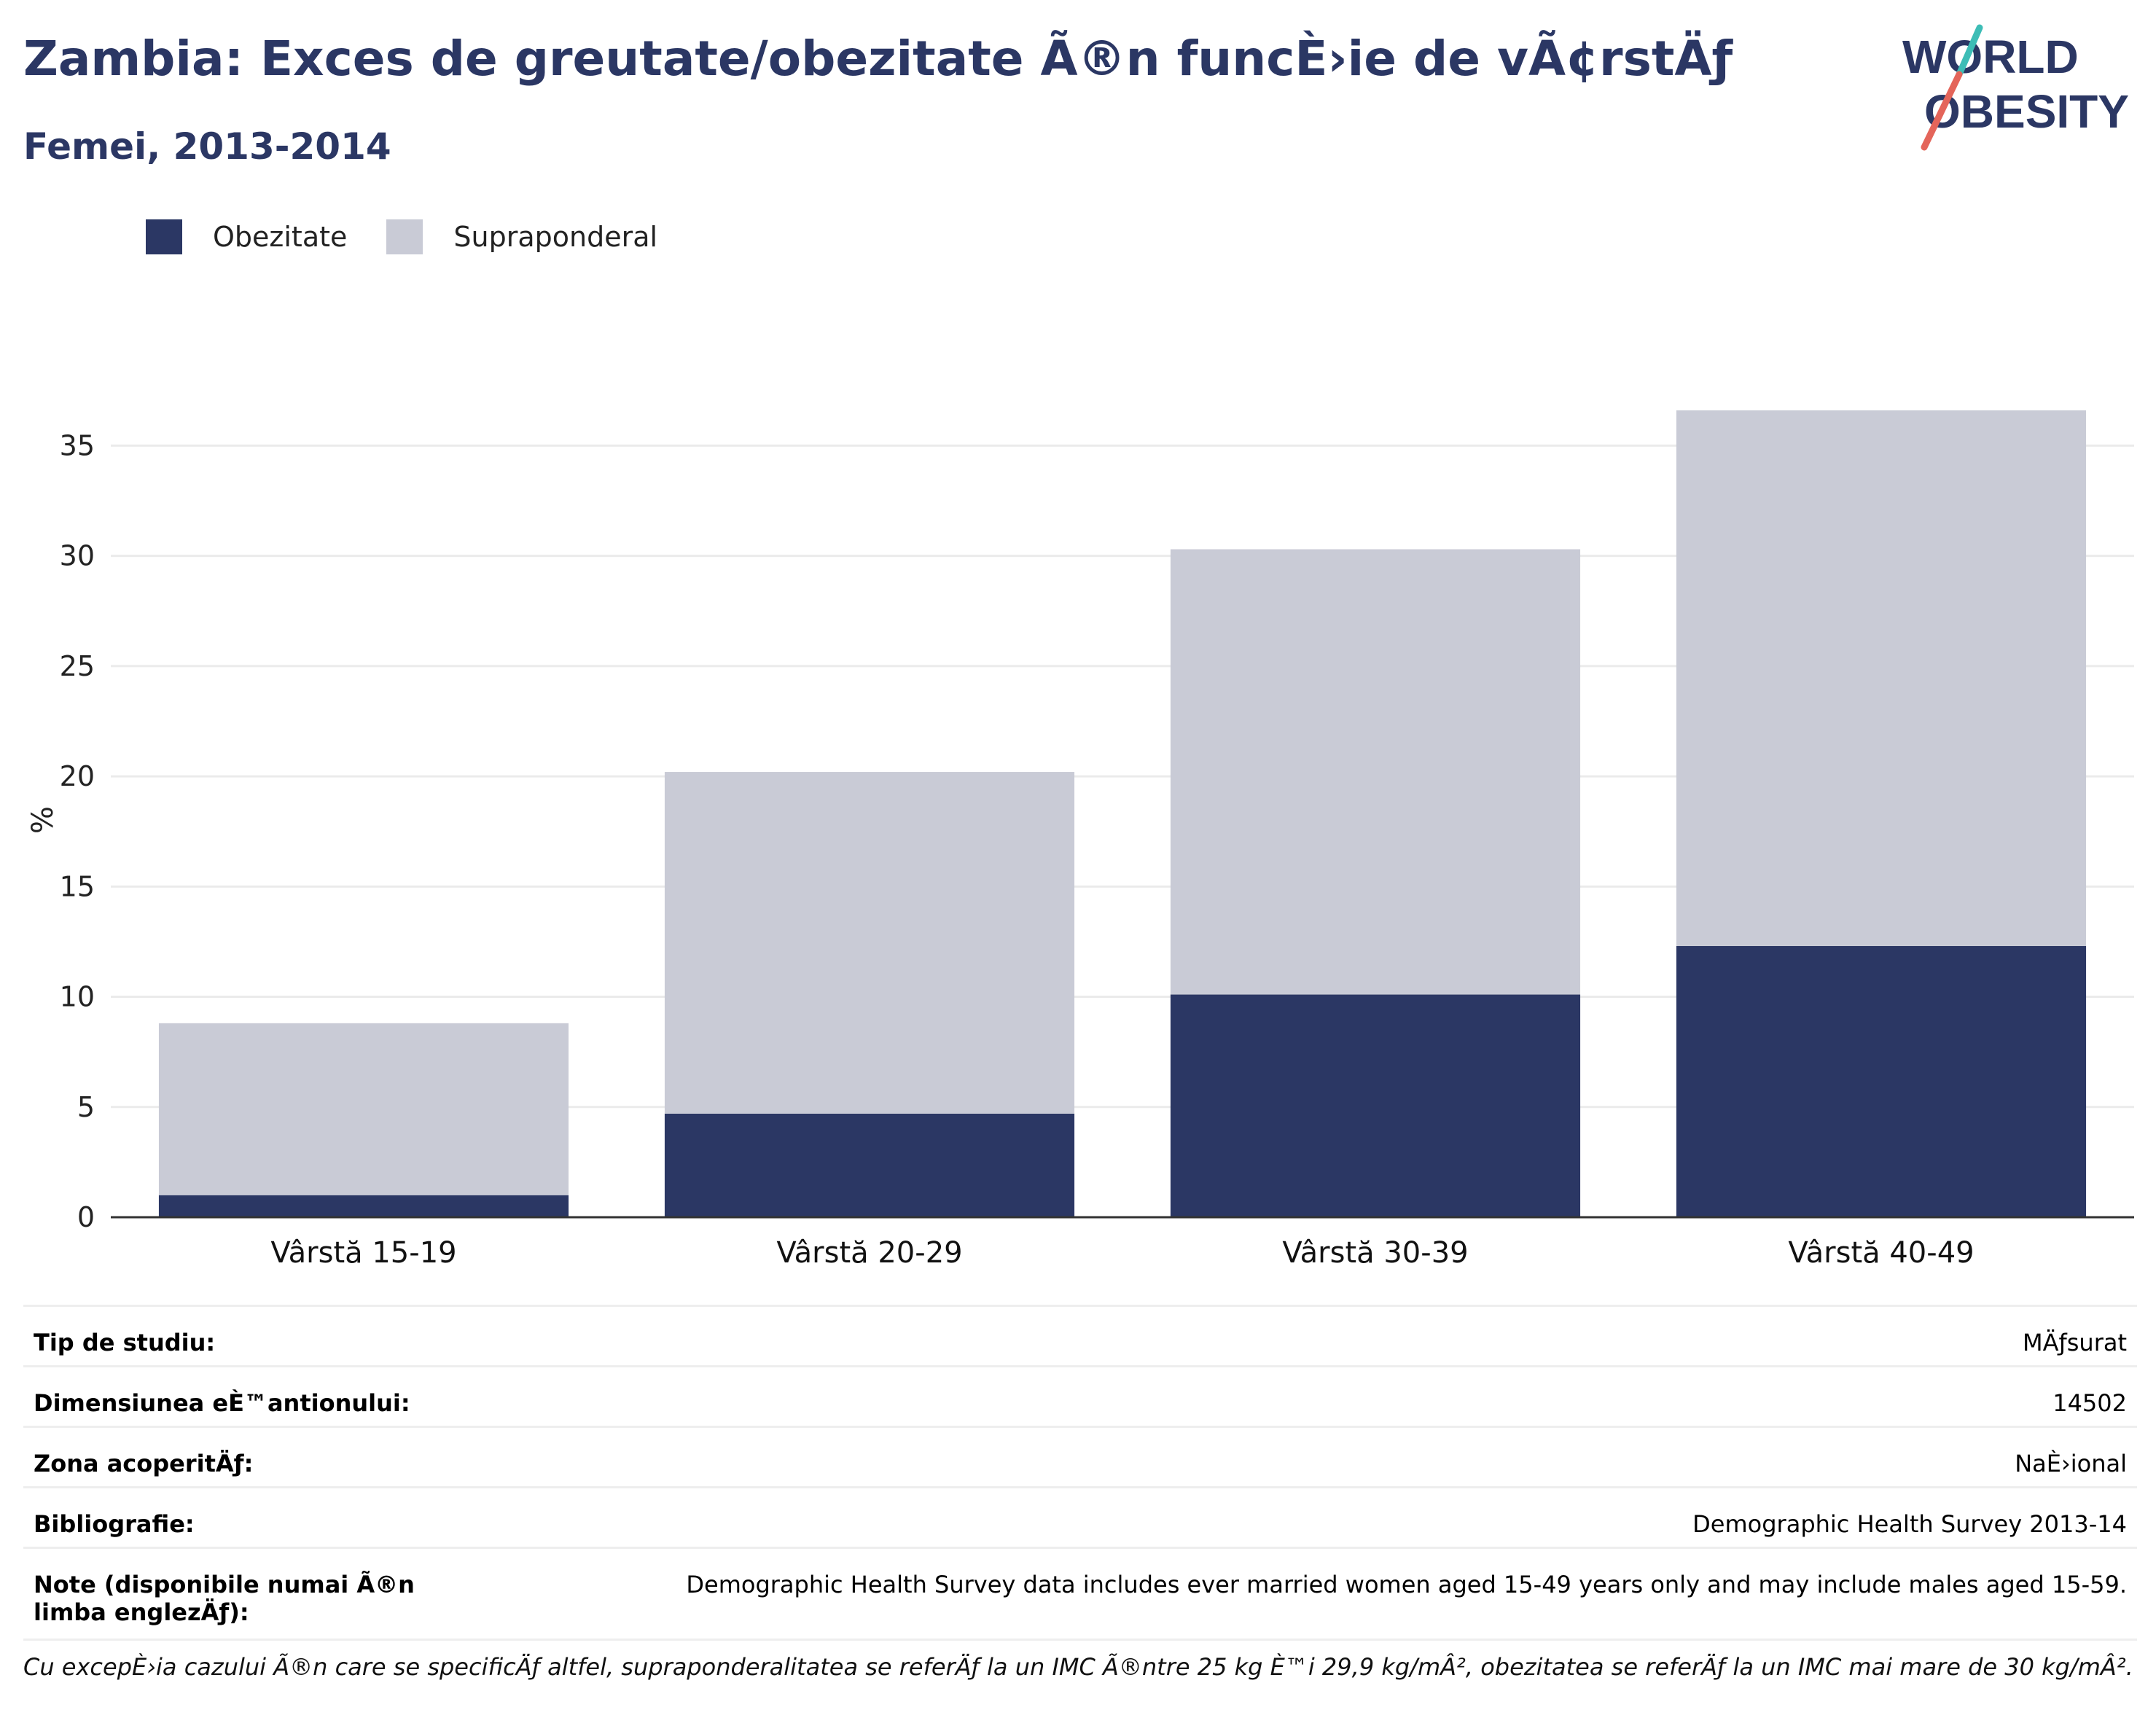 The height and width of the screenshot is (1734, 2156). Describe the element at coordinates (259, 1396) in the screenshot. I see `info-label: Dimensiunea eÈ™antionului:` at that location.